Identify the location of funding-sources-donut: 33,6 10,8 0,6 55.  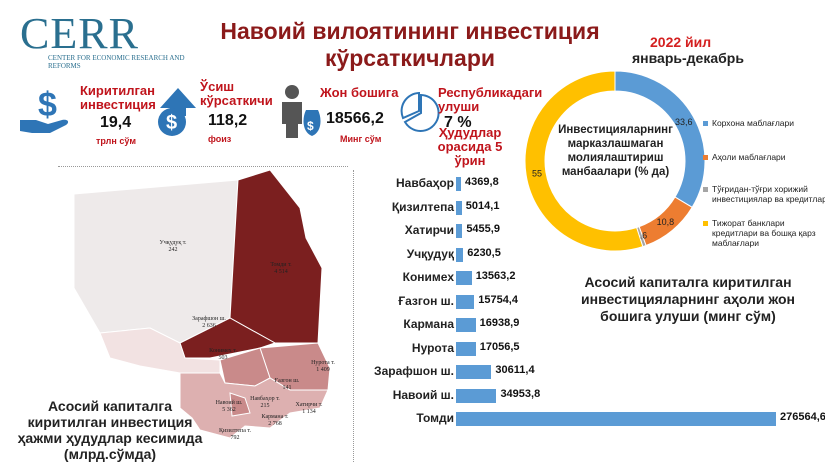
(615, 161).